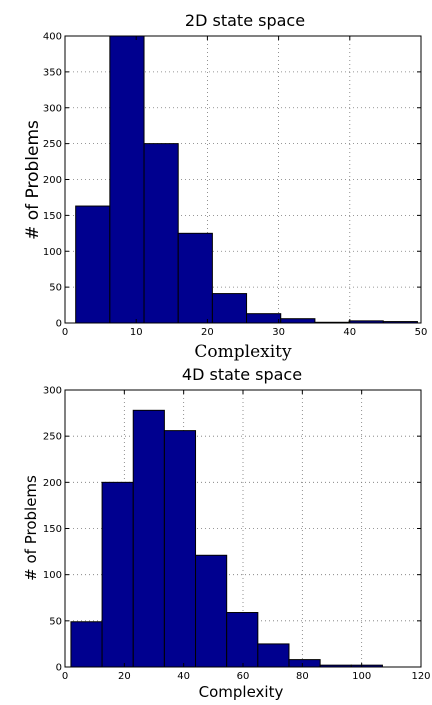 This screenshot has width=432, height=705. Describe the element at coordinates (361, 676) in the screenshot. I see `x-tick-label: 100` at that location.